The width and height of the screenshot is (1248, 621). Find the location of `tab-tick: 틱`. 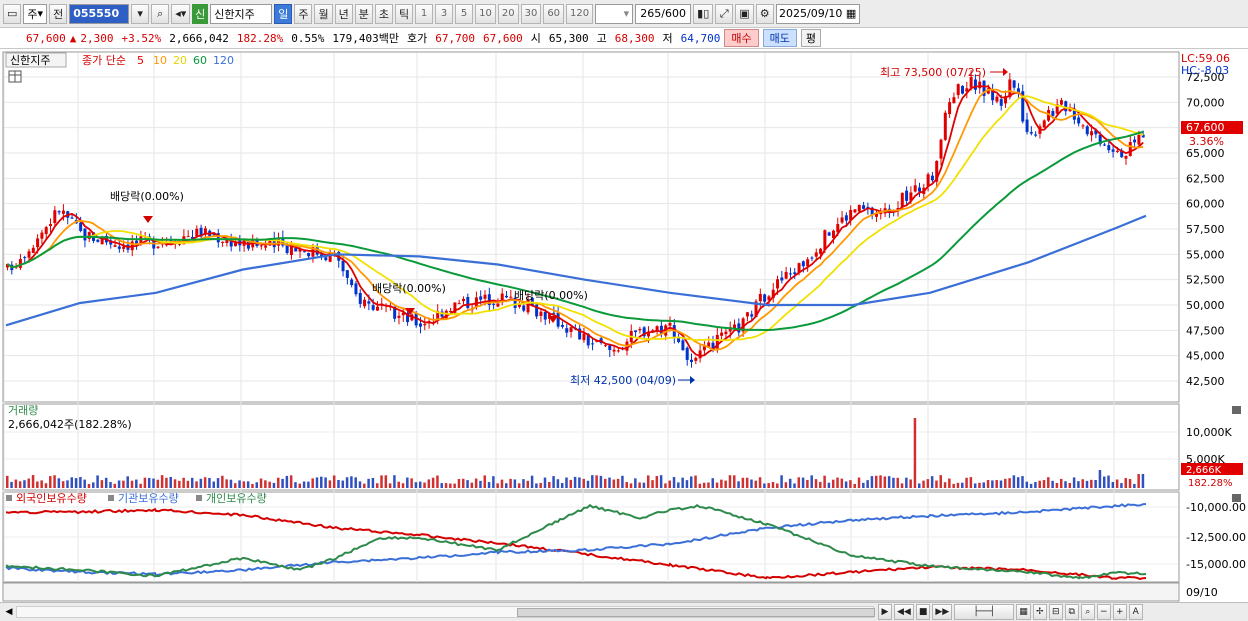

tab-tick: 틱 is located at coordinates (404, 13).